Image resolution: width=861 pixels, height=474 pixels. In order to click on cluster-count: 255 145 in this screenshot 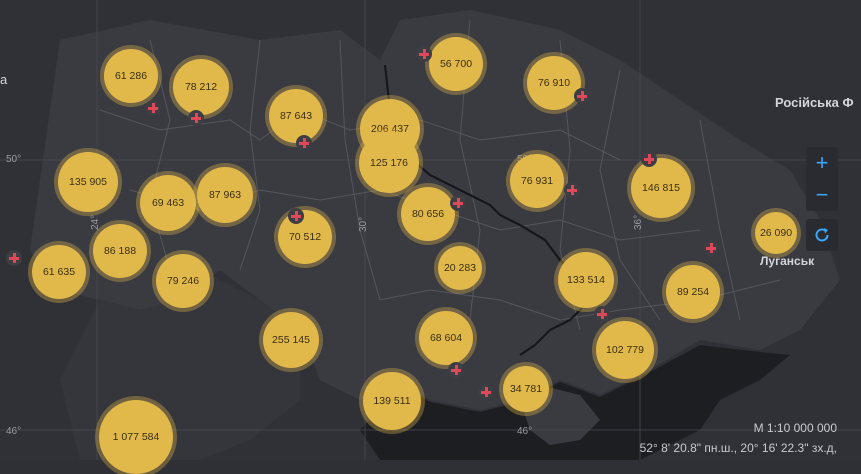, I will do `click(291, 340)`.